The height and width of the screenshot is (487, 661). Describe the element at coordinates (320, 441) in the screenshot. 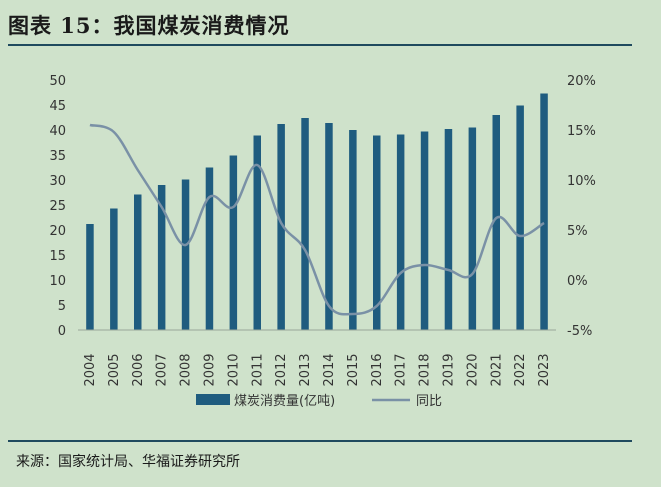

I see `footer-divider` at that location.